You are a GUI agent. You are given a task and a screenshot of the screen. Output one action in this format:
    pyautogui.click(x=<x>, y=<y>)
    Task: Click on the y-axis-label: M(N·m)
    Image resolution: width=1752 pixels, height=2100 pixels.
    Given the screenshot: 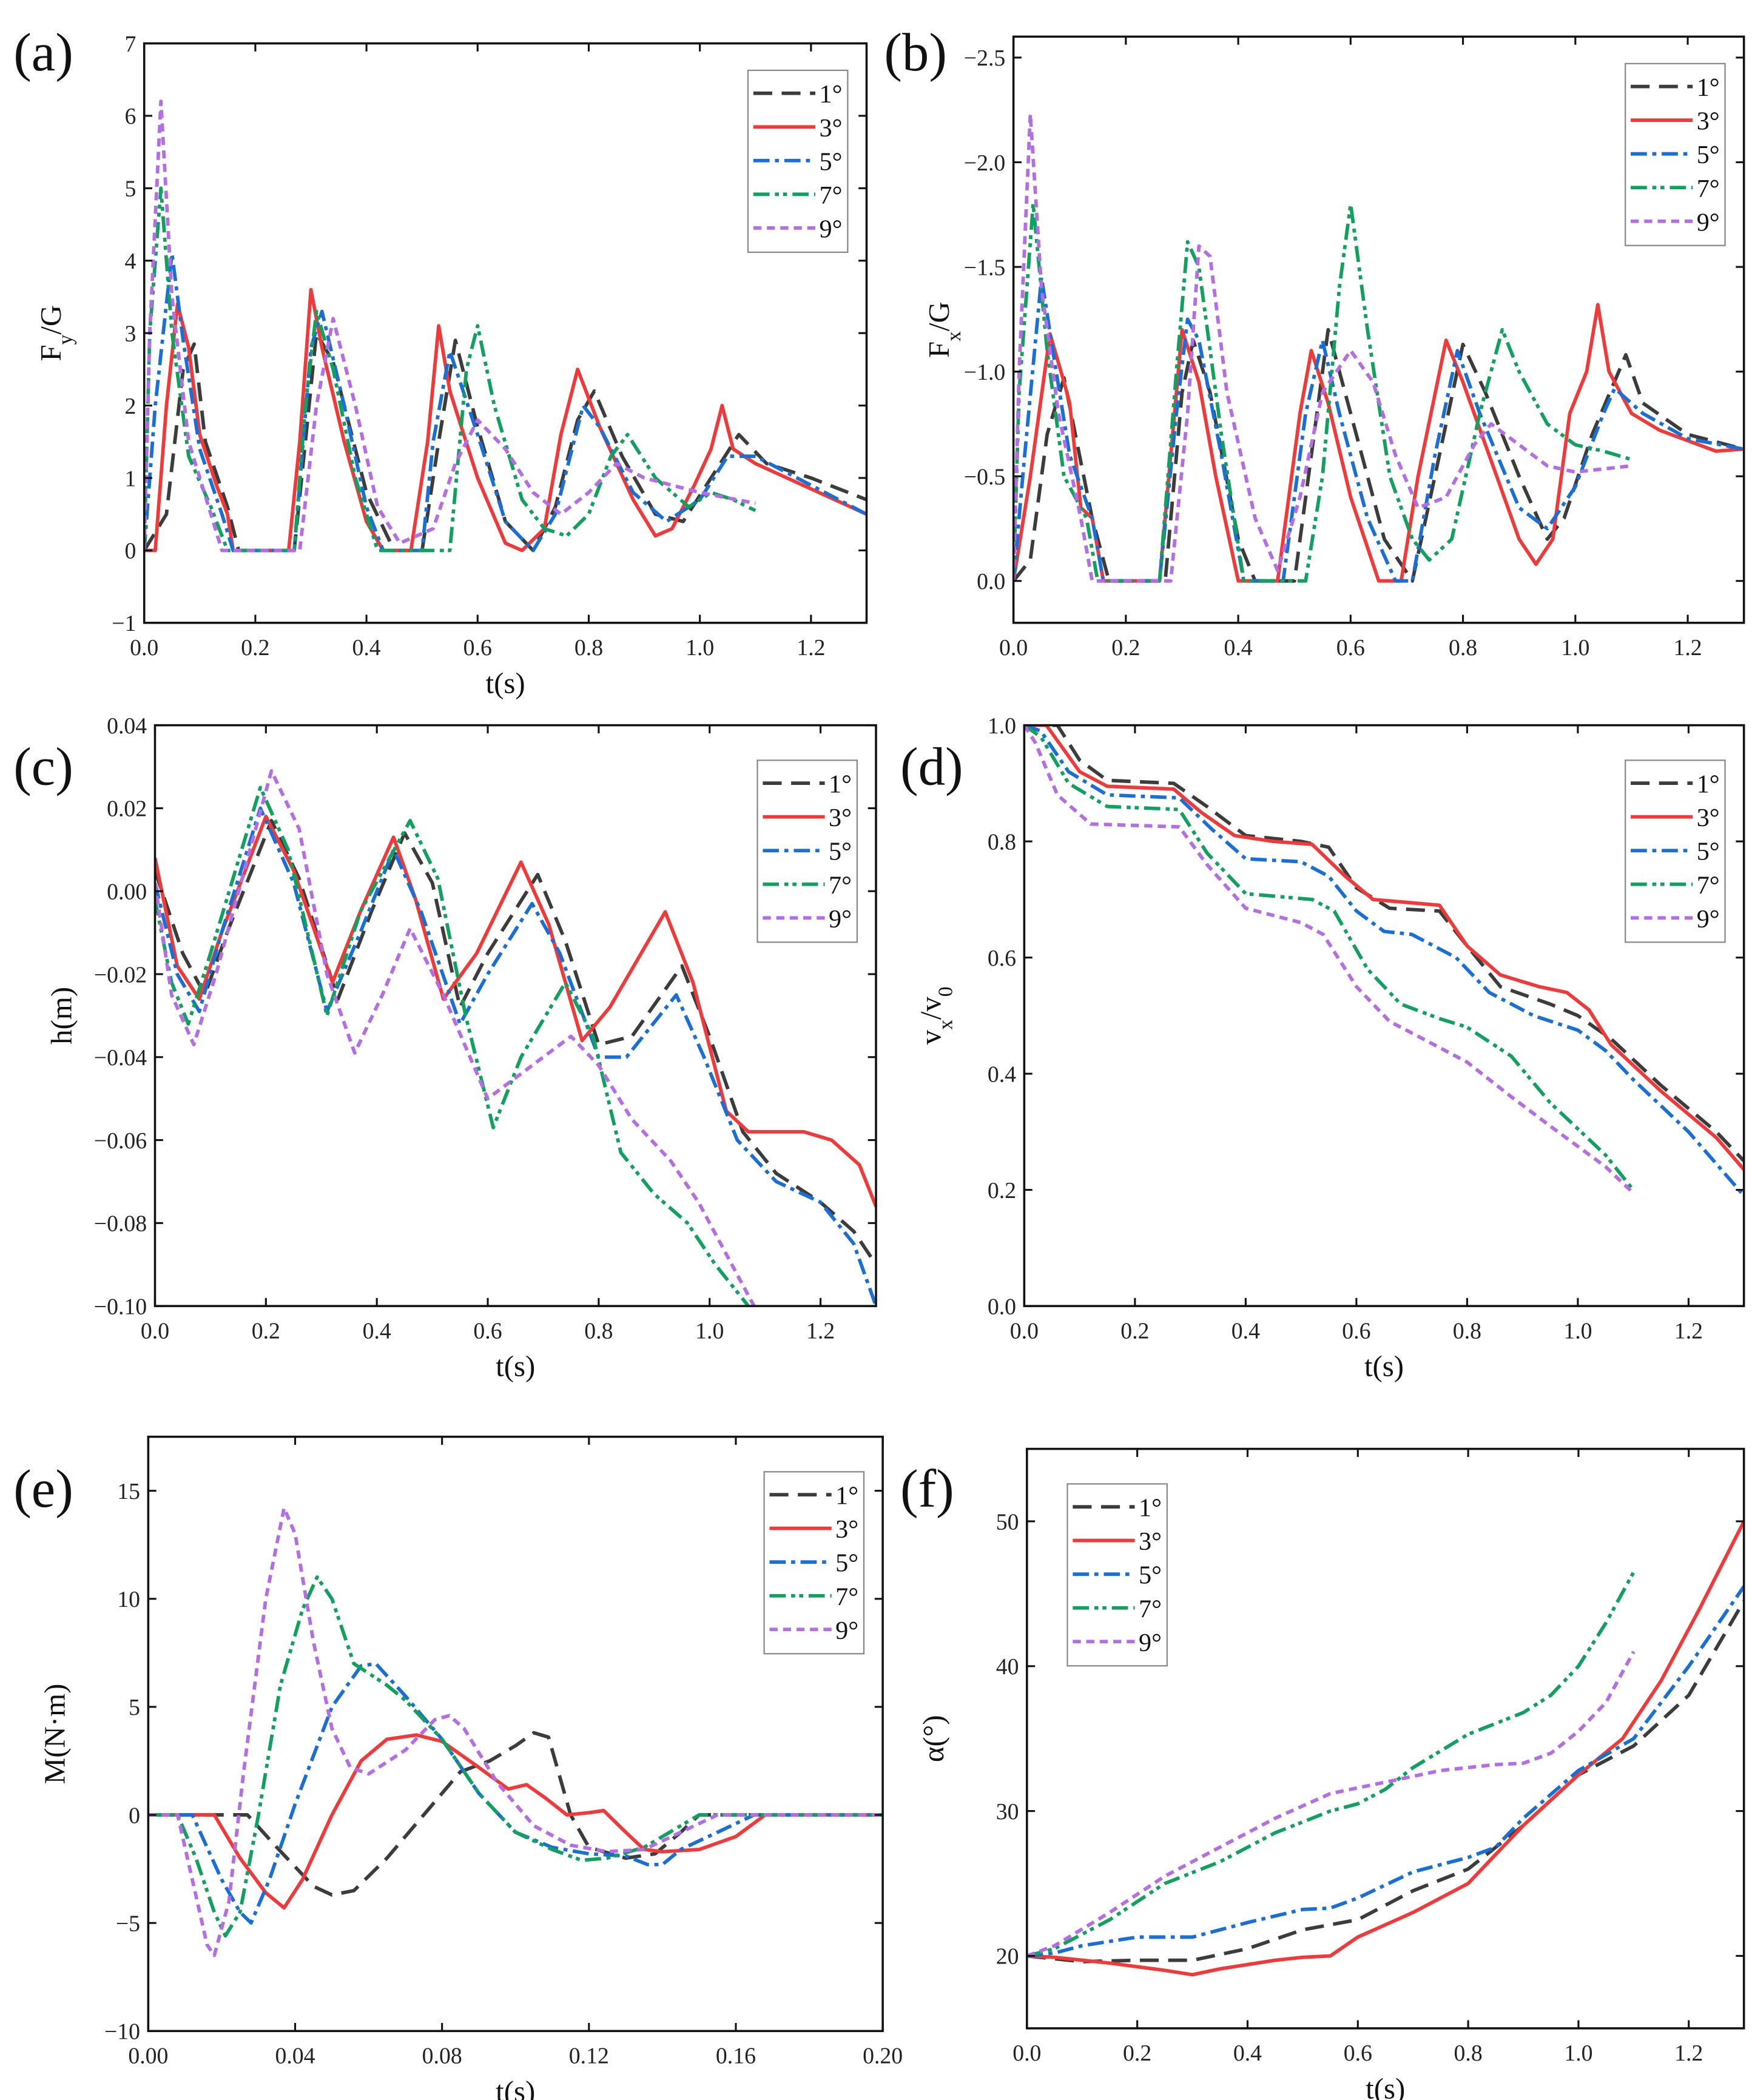 What is the action you would take?
    pyautogui.click(x=55, y=1734)
    